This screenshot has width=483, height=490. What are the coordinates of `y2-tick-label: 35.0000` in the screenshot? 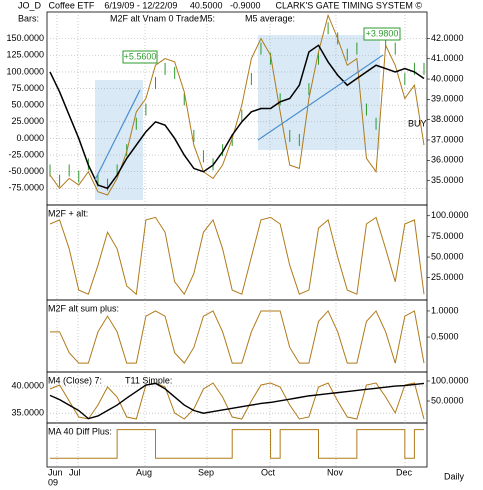 It's located at (447, 180).